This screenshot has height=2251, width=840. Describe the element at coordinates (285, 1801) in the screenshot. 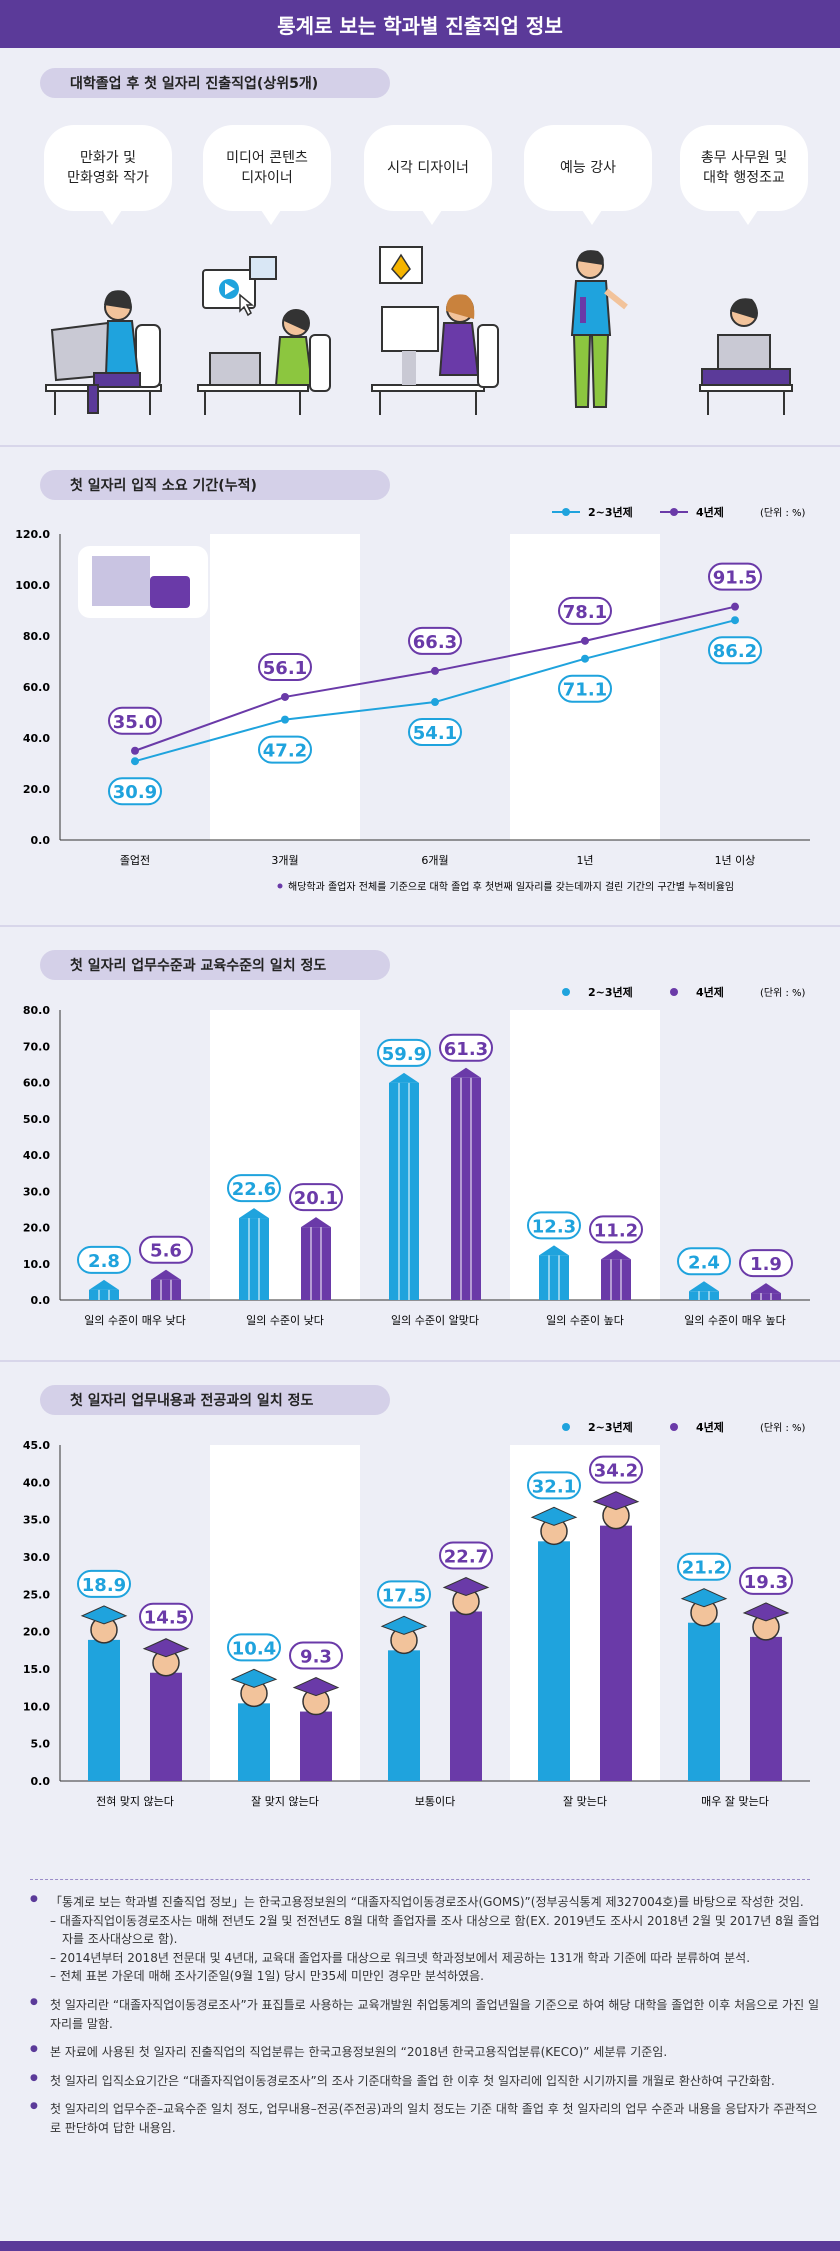

I see `x-tick-label: 잘 맞지 않는다` at that location.